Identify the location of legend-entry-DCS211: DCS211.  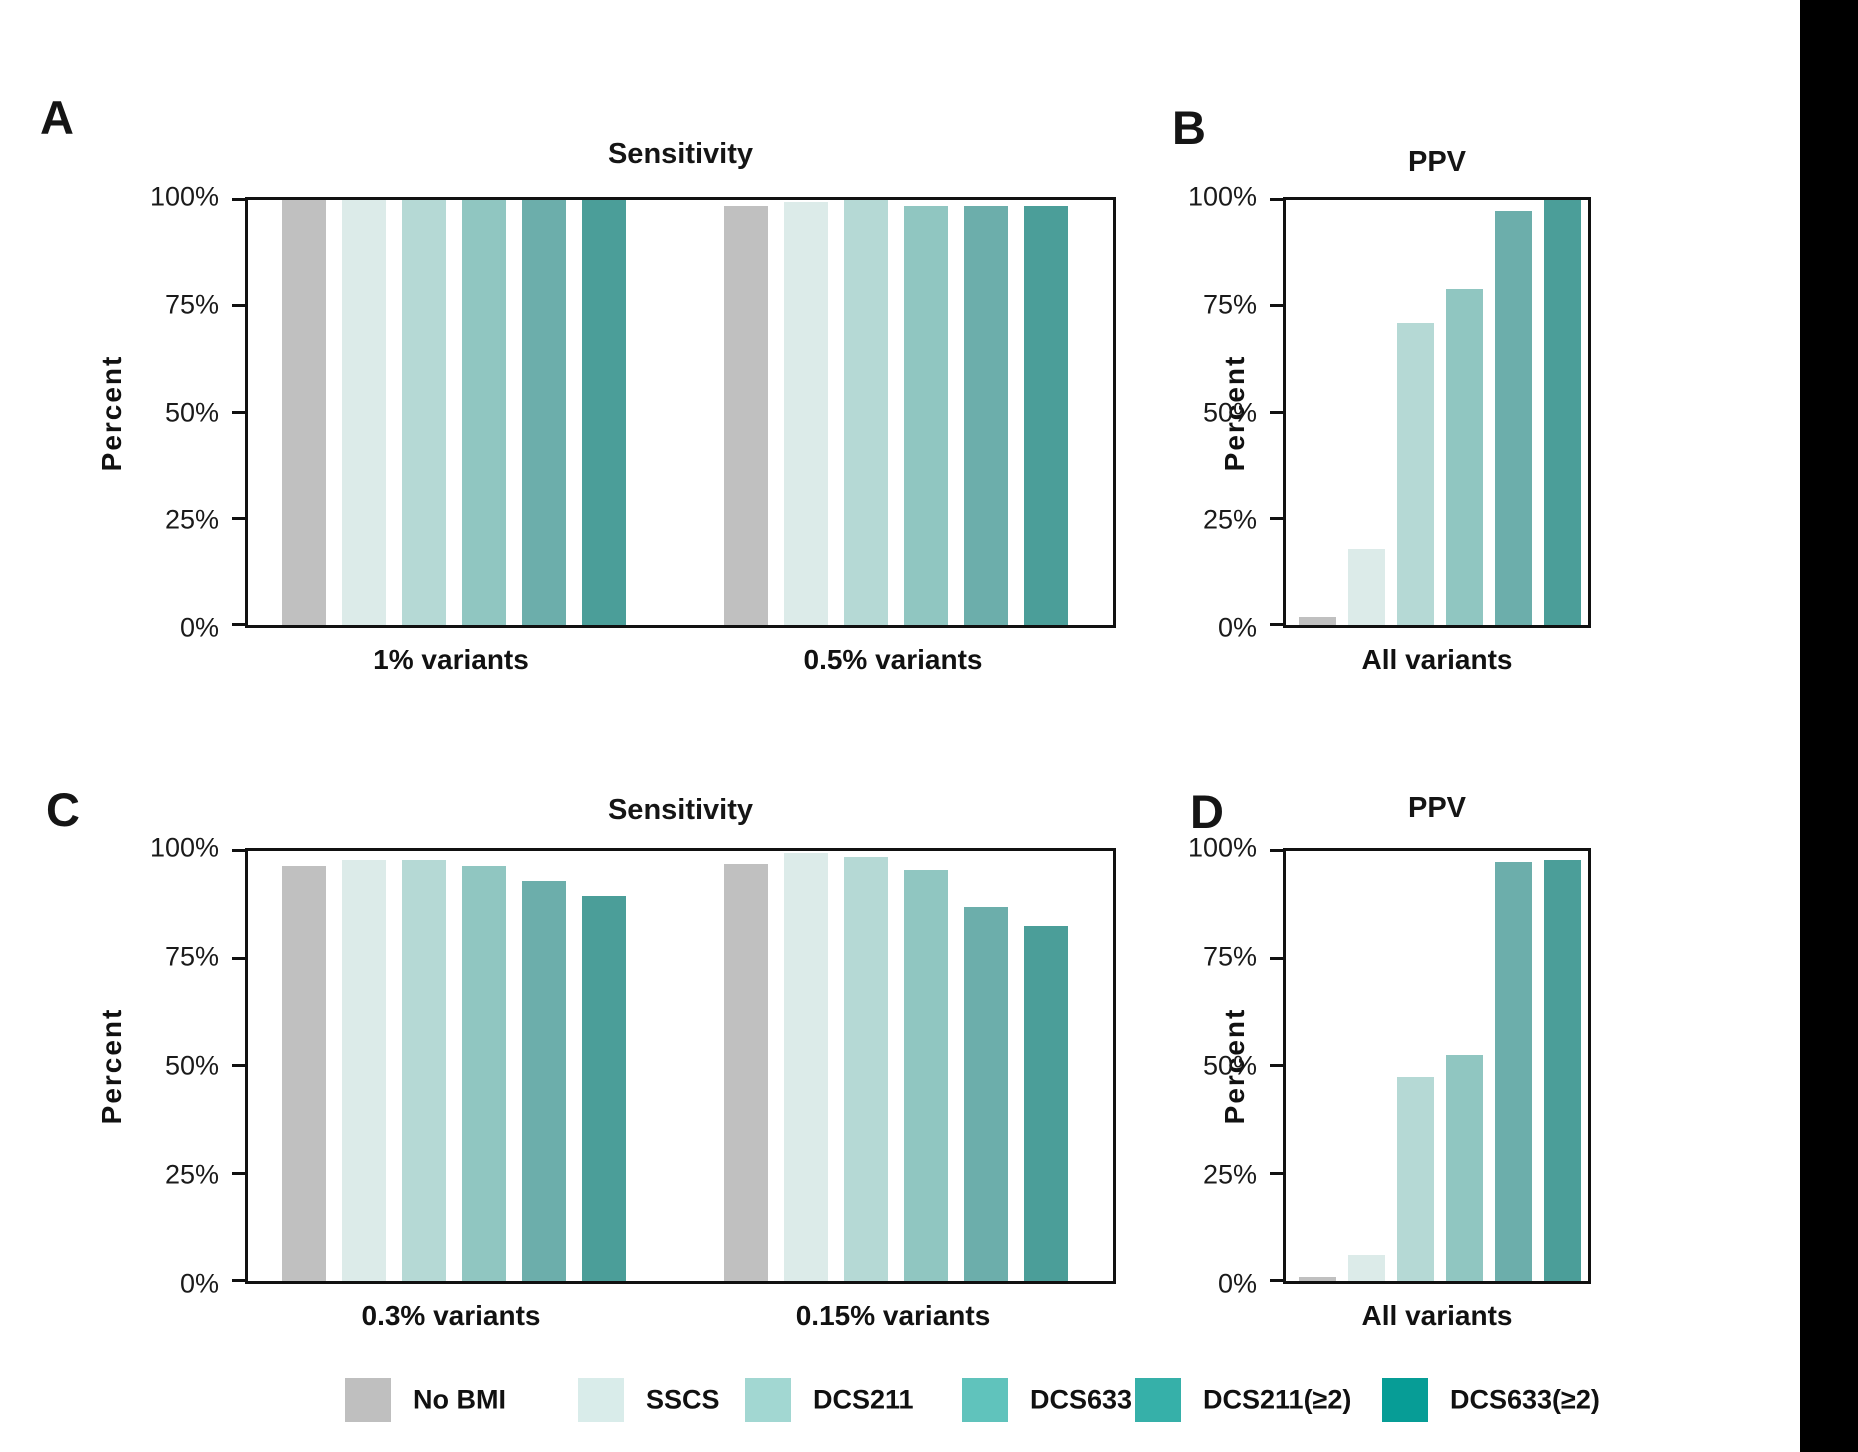
(875, 1400).